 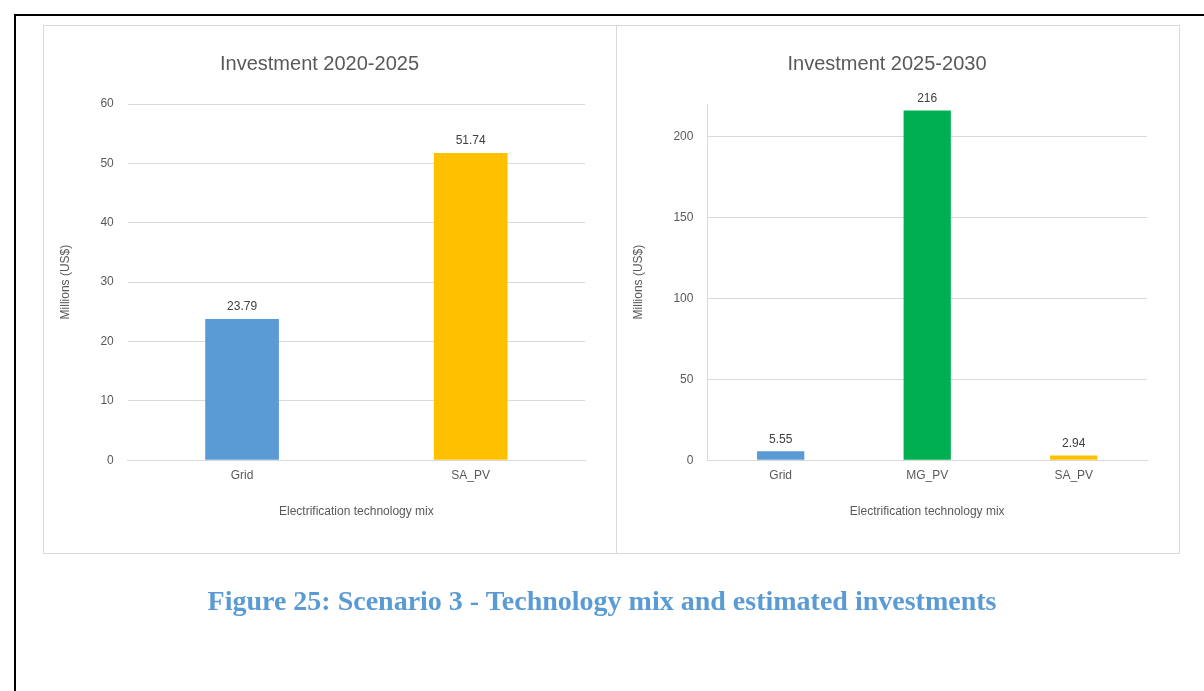 I want to click on data-label: 216, so click(x=927, y=97).